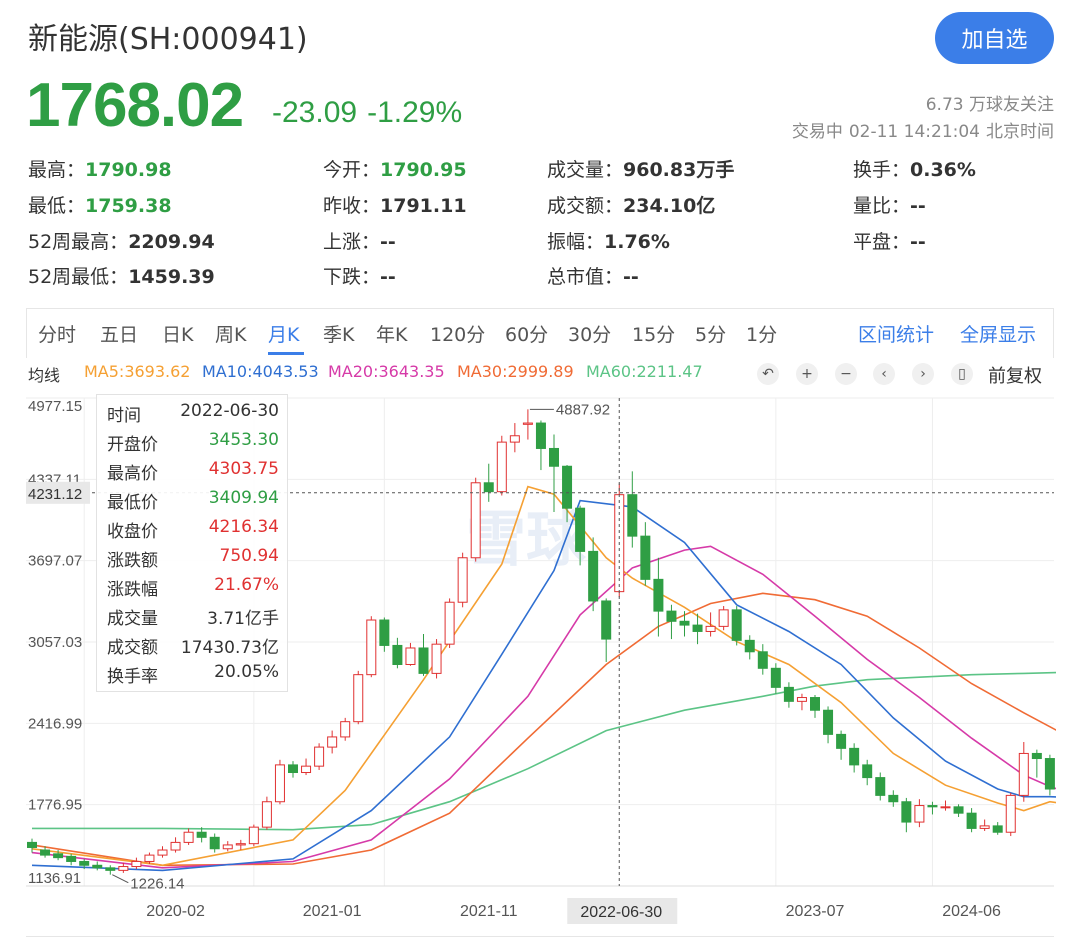  Describe the element at coordinates (585, 170) in the screenshot. I see `stat-label: 成交量：` at that location.